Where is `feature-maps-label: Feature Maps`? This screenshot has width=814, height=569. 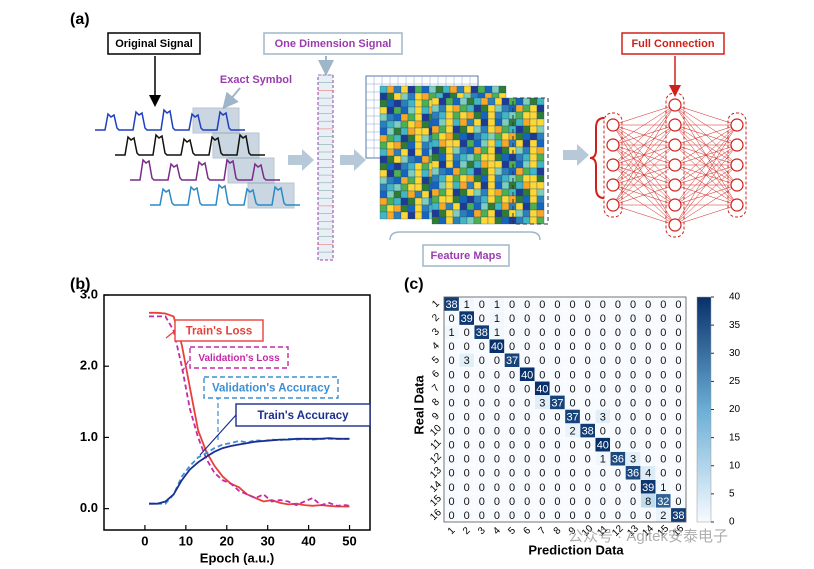 feature-maps-label: Feature Maps is located at coordinates (466, 256).